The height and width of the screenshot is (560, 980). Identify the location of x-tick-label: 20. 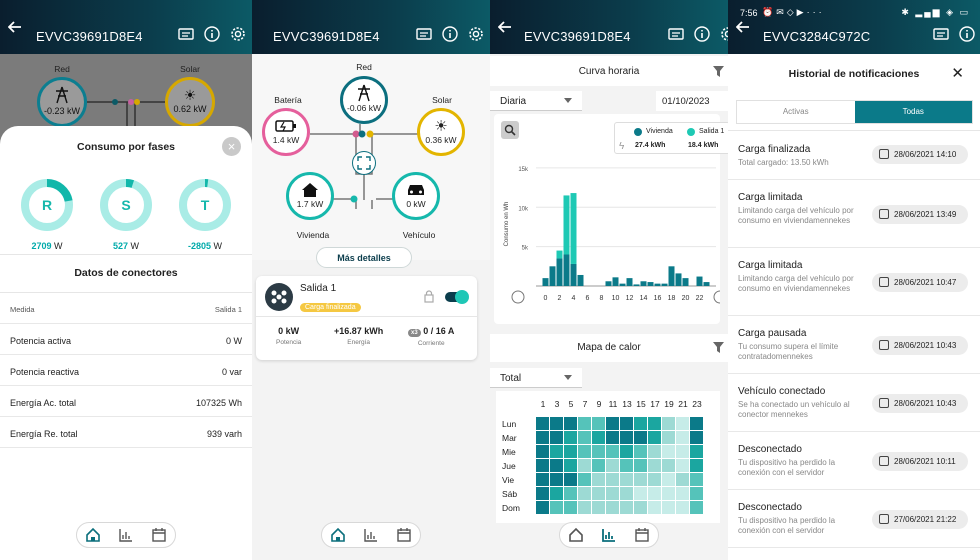
(686, 298).